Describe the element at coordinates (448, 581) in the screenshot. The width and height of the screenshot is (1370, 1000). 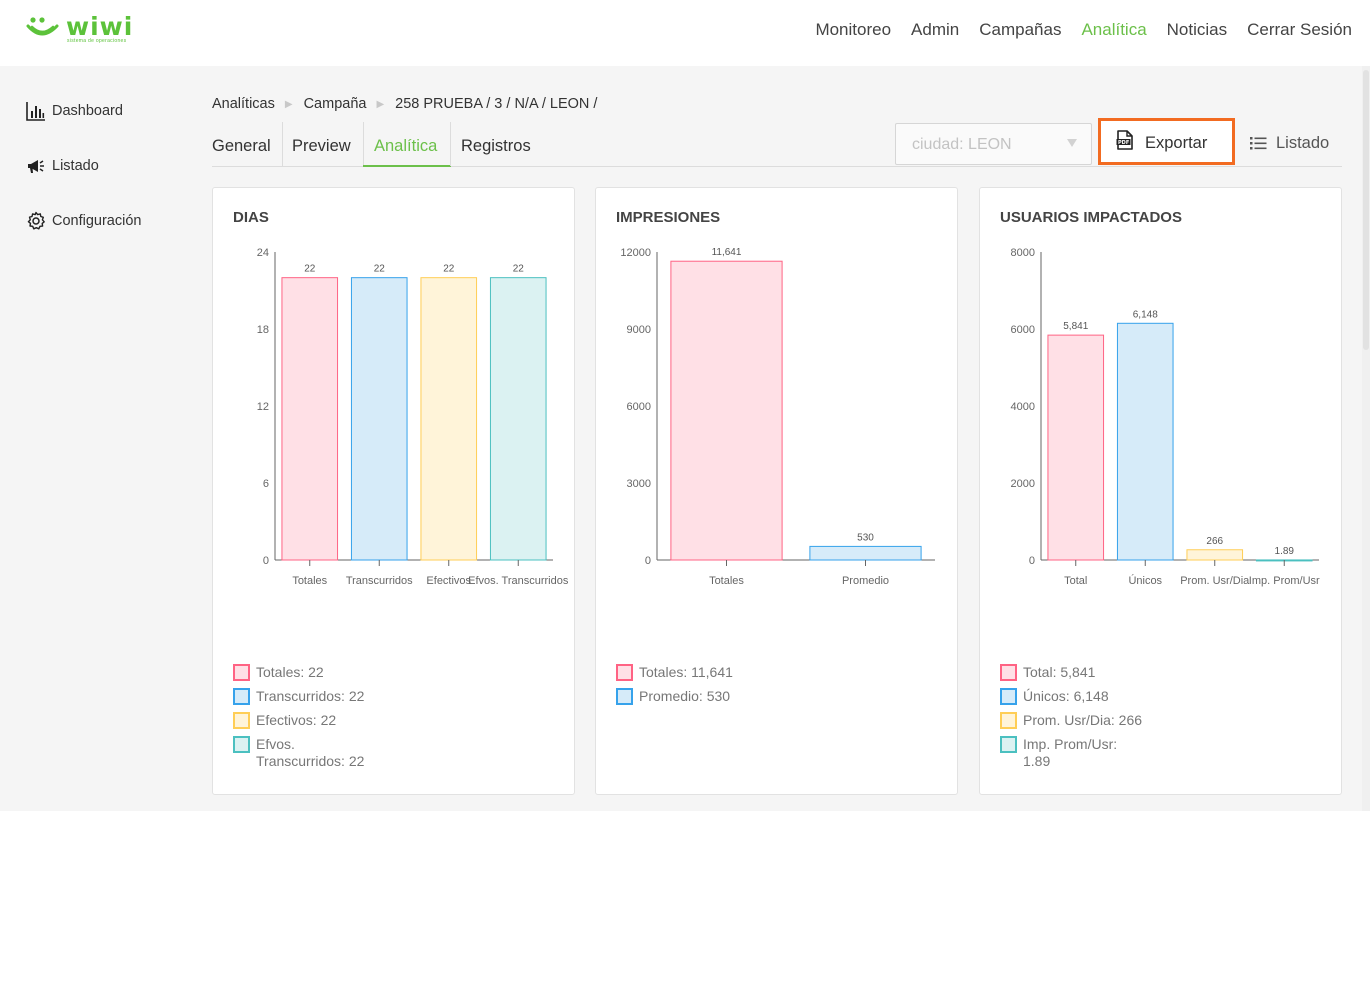
I see `x-tick-label: Efectivos` at that location.